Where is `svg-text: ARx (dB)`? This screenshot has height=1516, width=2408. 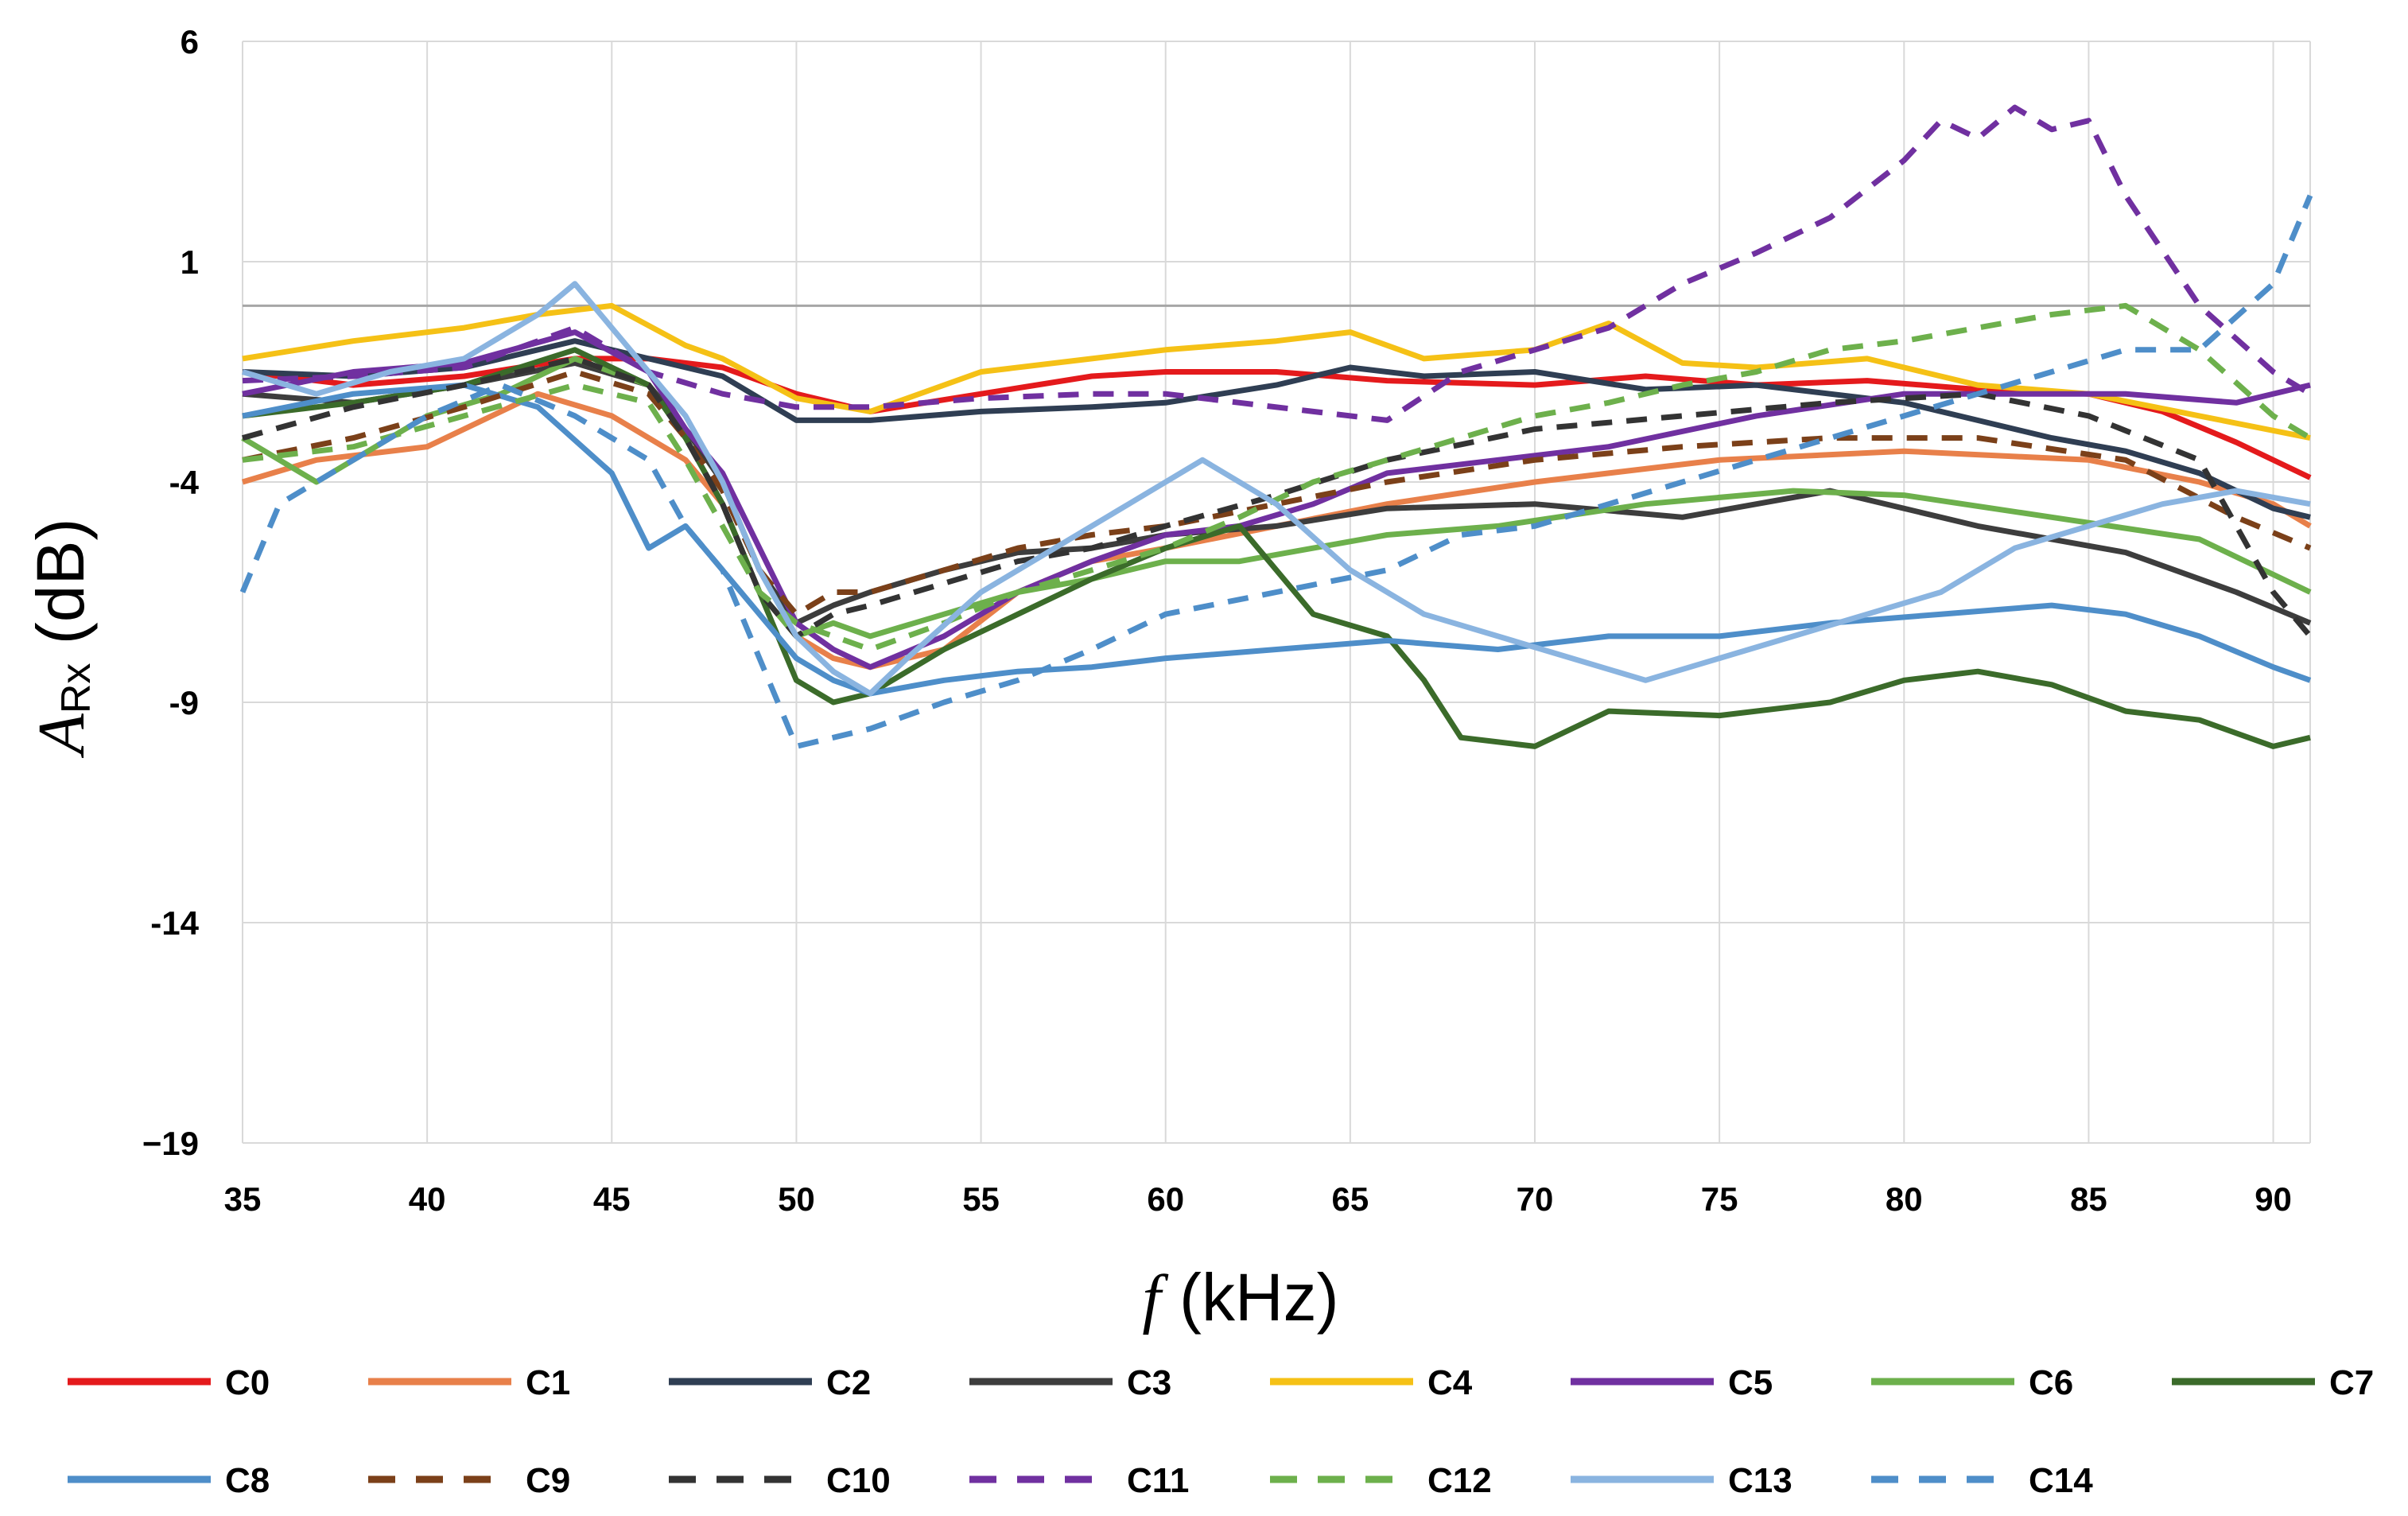 svg-text: ARx (dB) is located at coordinates (61, 639).